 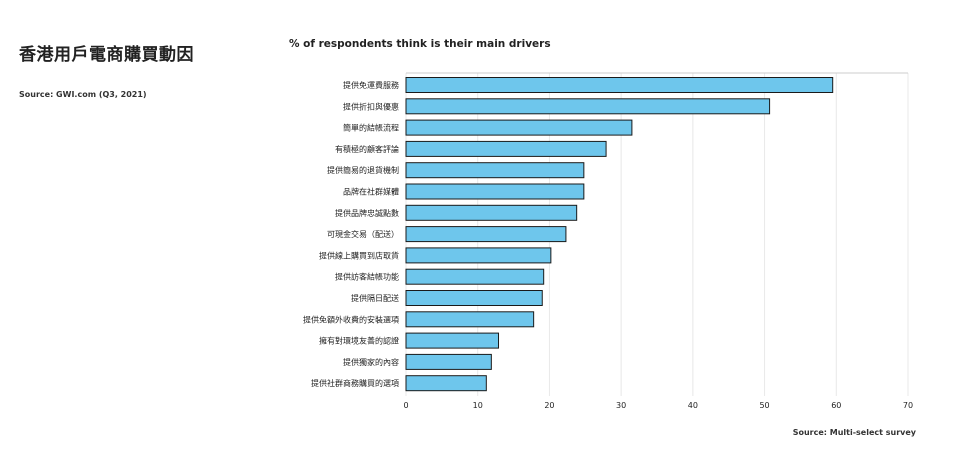 What do you see at coordinates (836, 405) in the screenshot?
I see `x-tick-label: 60` at bounding box center [836, 405].